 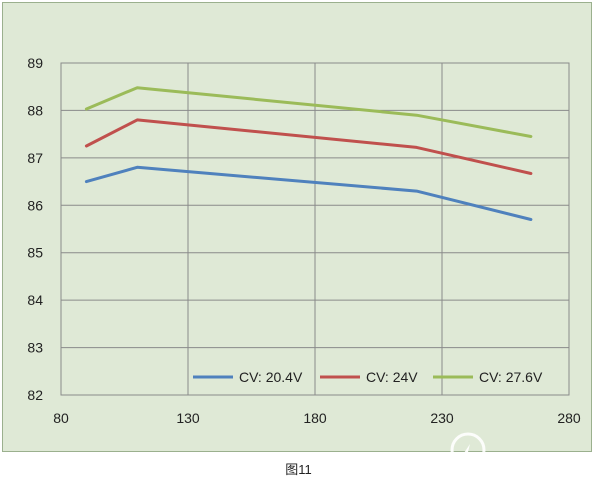 I want to click on y-tick-label: 87, so click(x=35, y=158).